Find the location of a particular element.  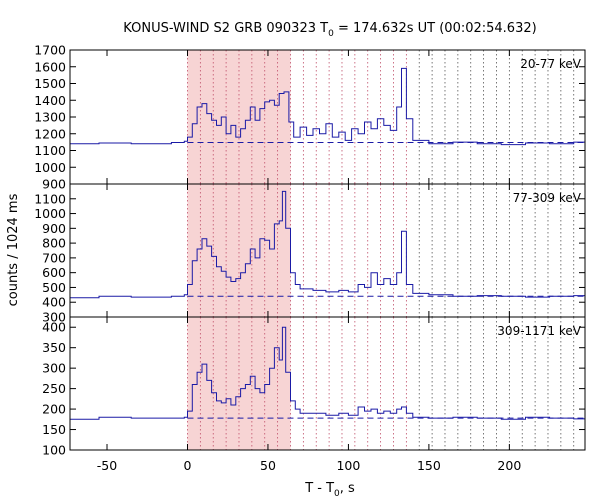

y-tick-label: 350 is located at coordinates (54, 347).